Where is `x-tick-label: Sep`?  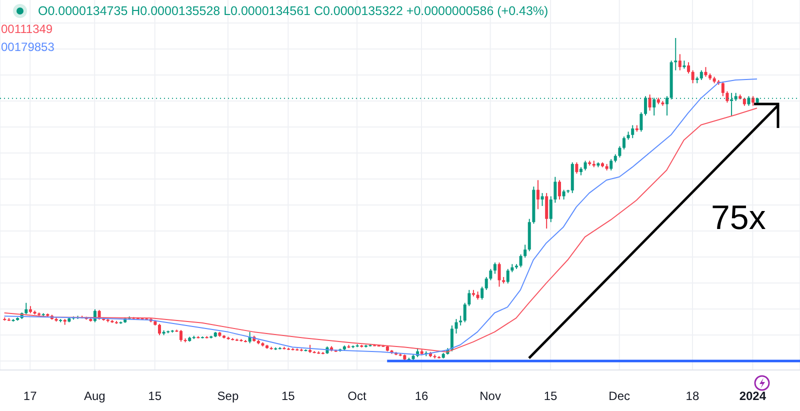 x-tick-label: Sep is located at coordinates (228, 396).